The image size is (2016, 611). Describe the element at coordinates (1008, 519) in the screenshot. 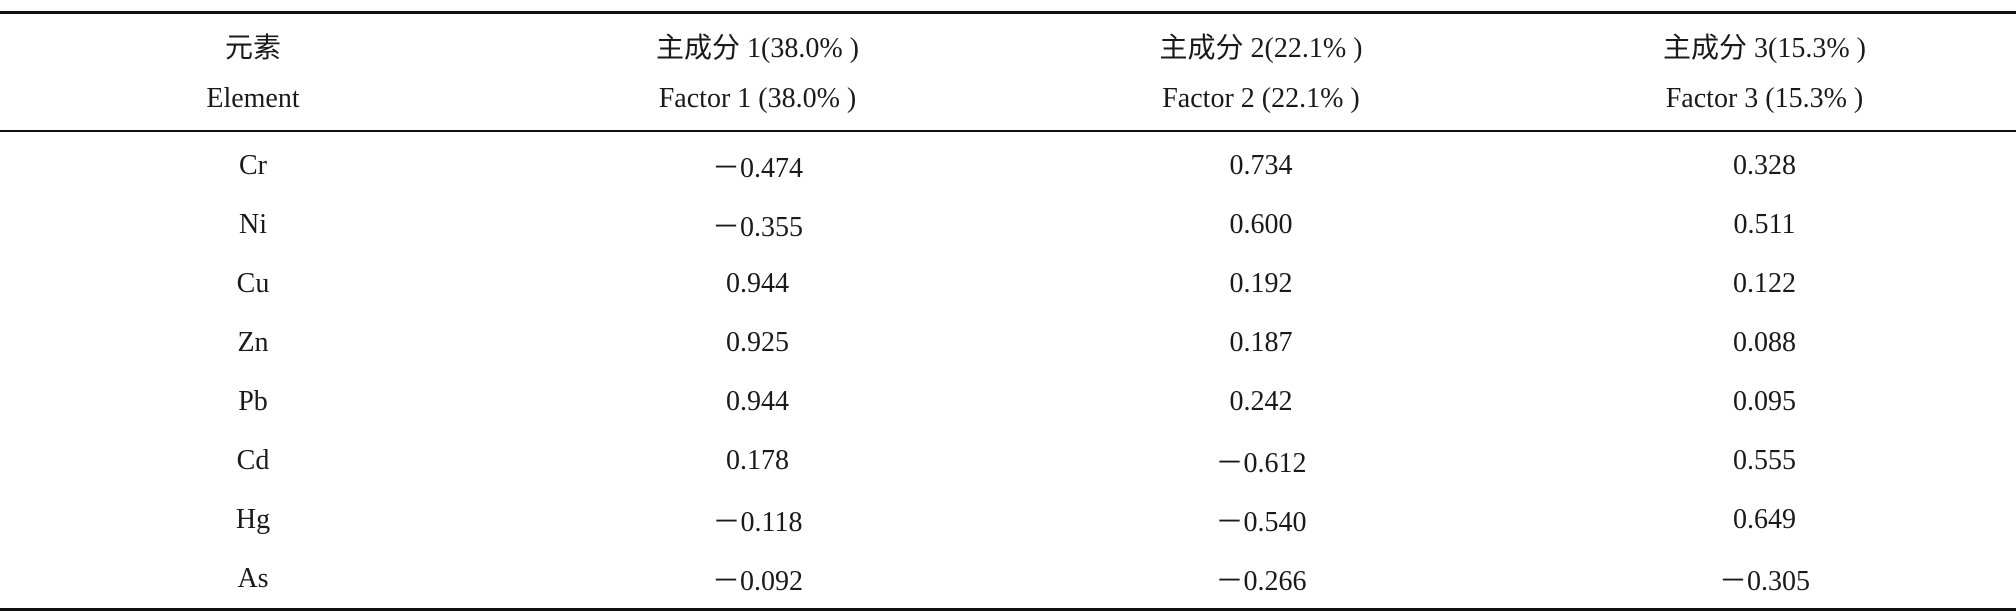

I see `table-row: Hg －0.118 －0.540 0.649` at that location.